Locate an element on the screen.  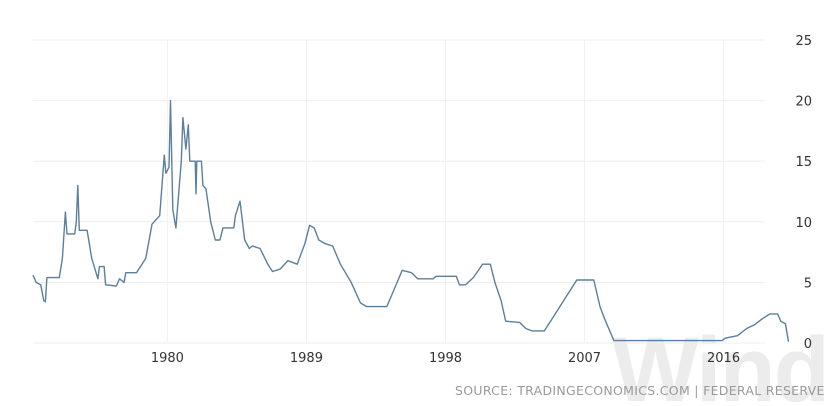
x-tick-label: 2007 is located at coordinates (584, 358).